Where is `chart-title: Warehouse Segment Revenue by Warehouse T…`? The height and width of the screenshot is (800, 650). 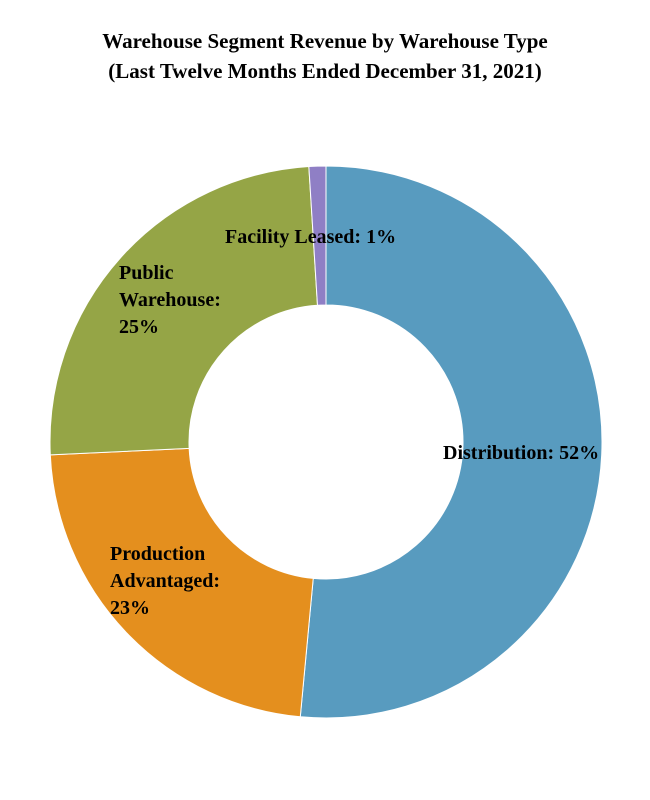 chart-title: Warehouse Segment Revenue by Warehouse T… is located at coordinates (325, 41).